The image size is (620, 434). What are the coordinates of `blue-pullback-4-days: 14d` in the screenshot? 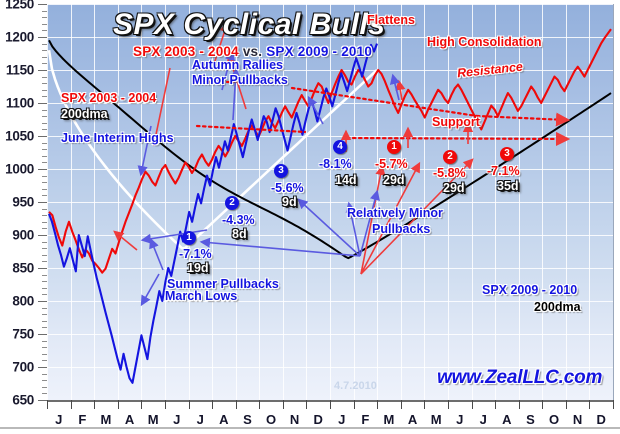 It's located at (346, 180).